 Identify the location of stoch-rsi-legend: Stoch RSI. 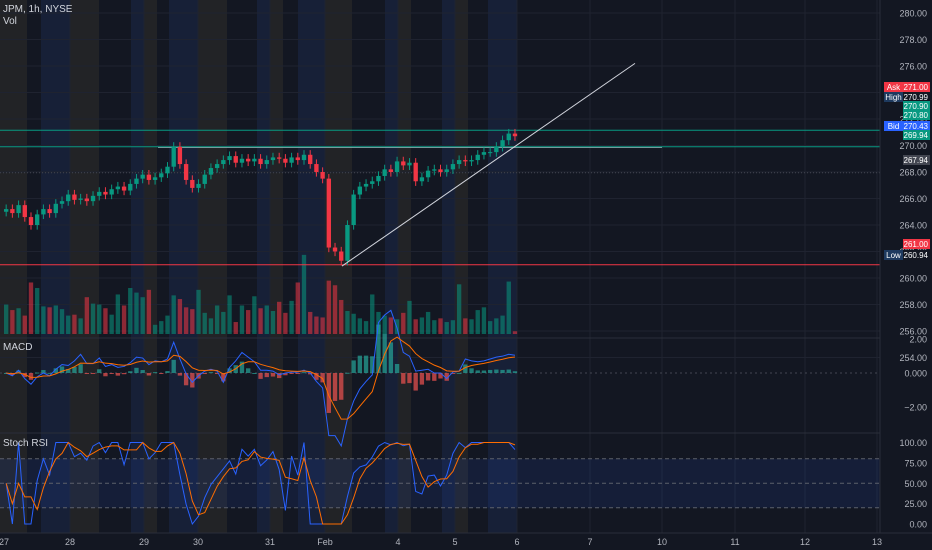
(26, 443).